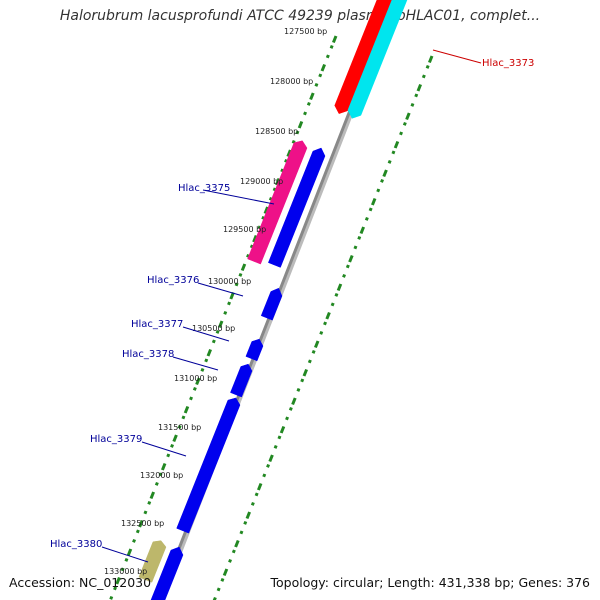 Image resolution: width=600 pixels, height=600 pixels. What do you see at coordinates (261, 181) in the screenshot?
I see `tick-label-3: 129000 bp` at bounding box center [261, 181].